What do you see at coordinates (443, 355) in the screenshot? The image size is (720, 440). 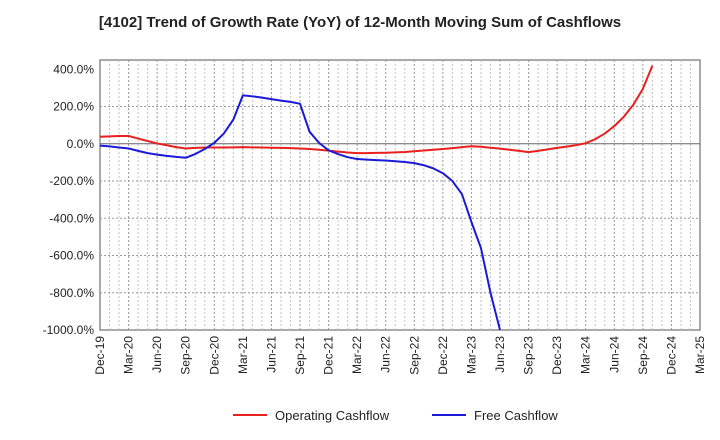 I see `x-tick-label: Dec-22` at bounding box center [443, 355].